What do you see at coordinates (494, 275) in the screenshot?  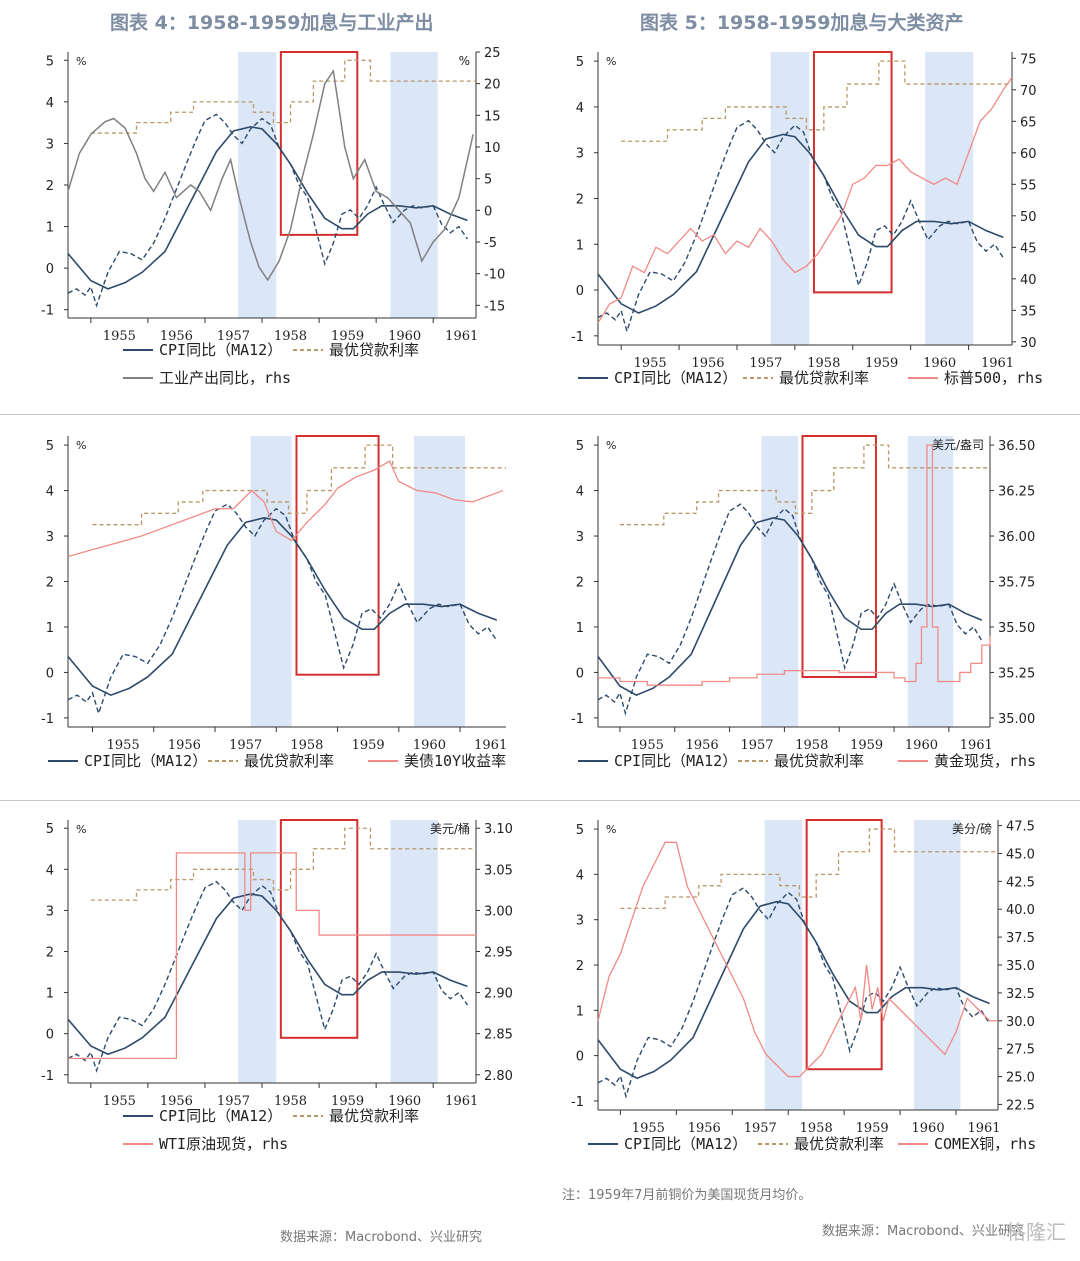 I see `y2-tick-label: -10` at bounding box center [494, 275].